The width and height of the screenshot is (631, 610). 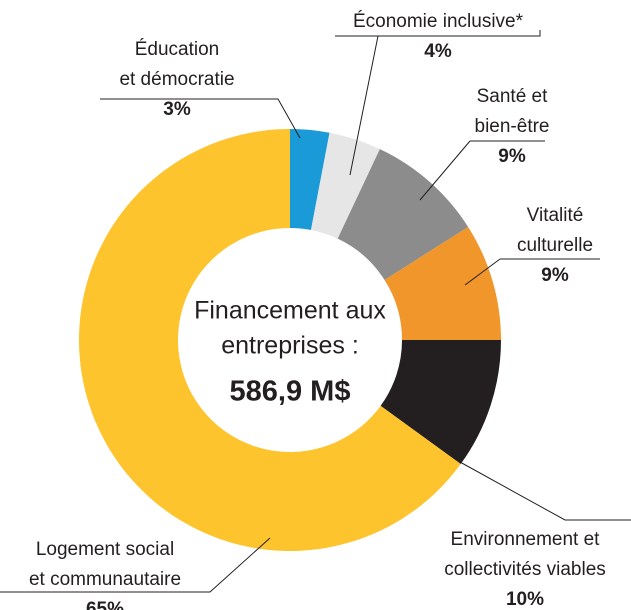 What do you see at coordinates (105, 549) in the screenshot?
I see `category-label: Logement social` at bounding box center [105, 549].